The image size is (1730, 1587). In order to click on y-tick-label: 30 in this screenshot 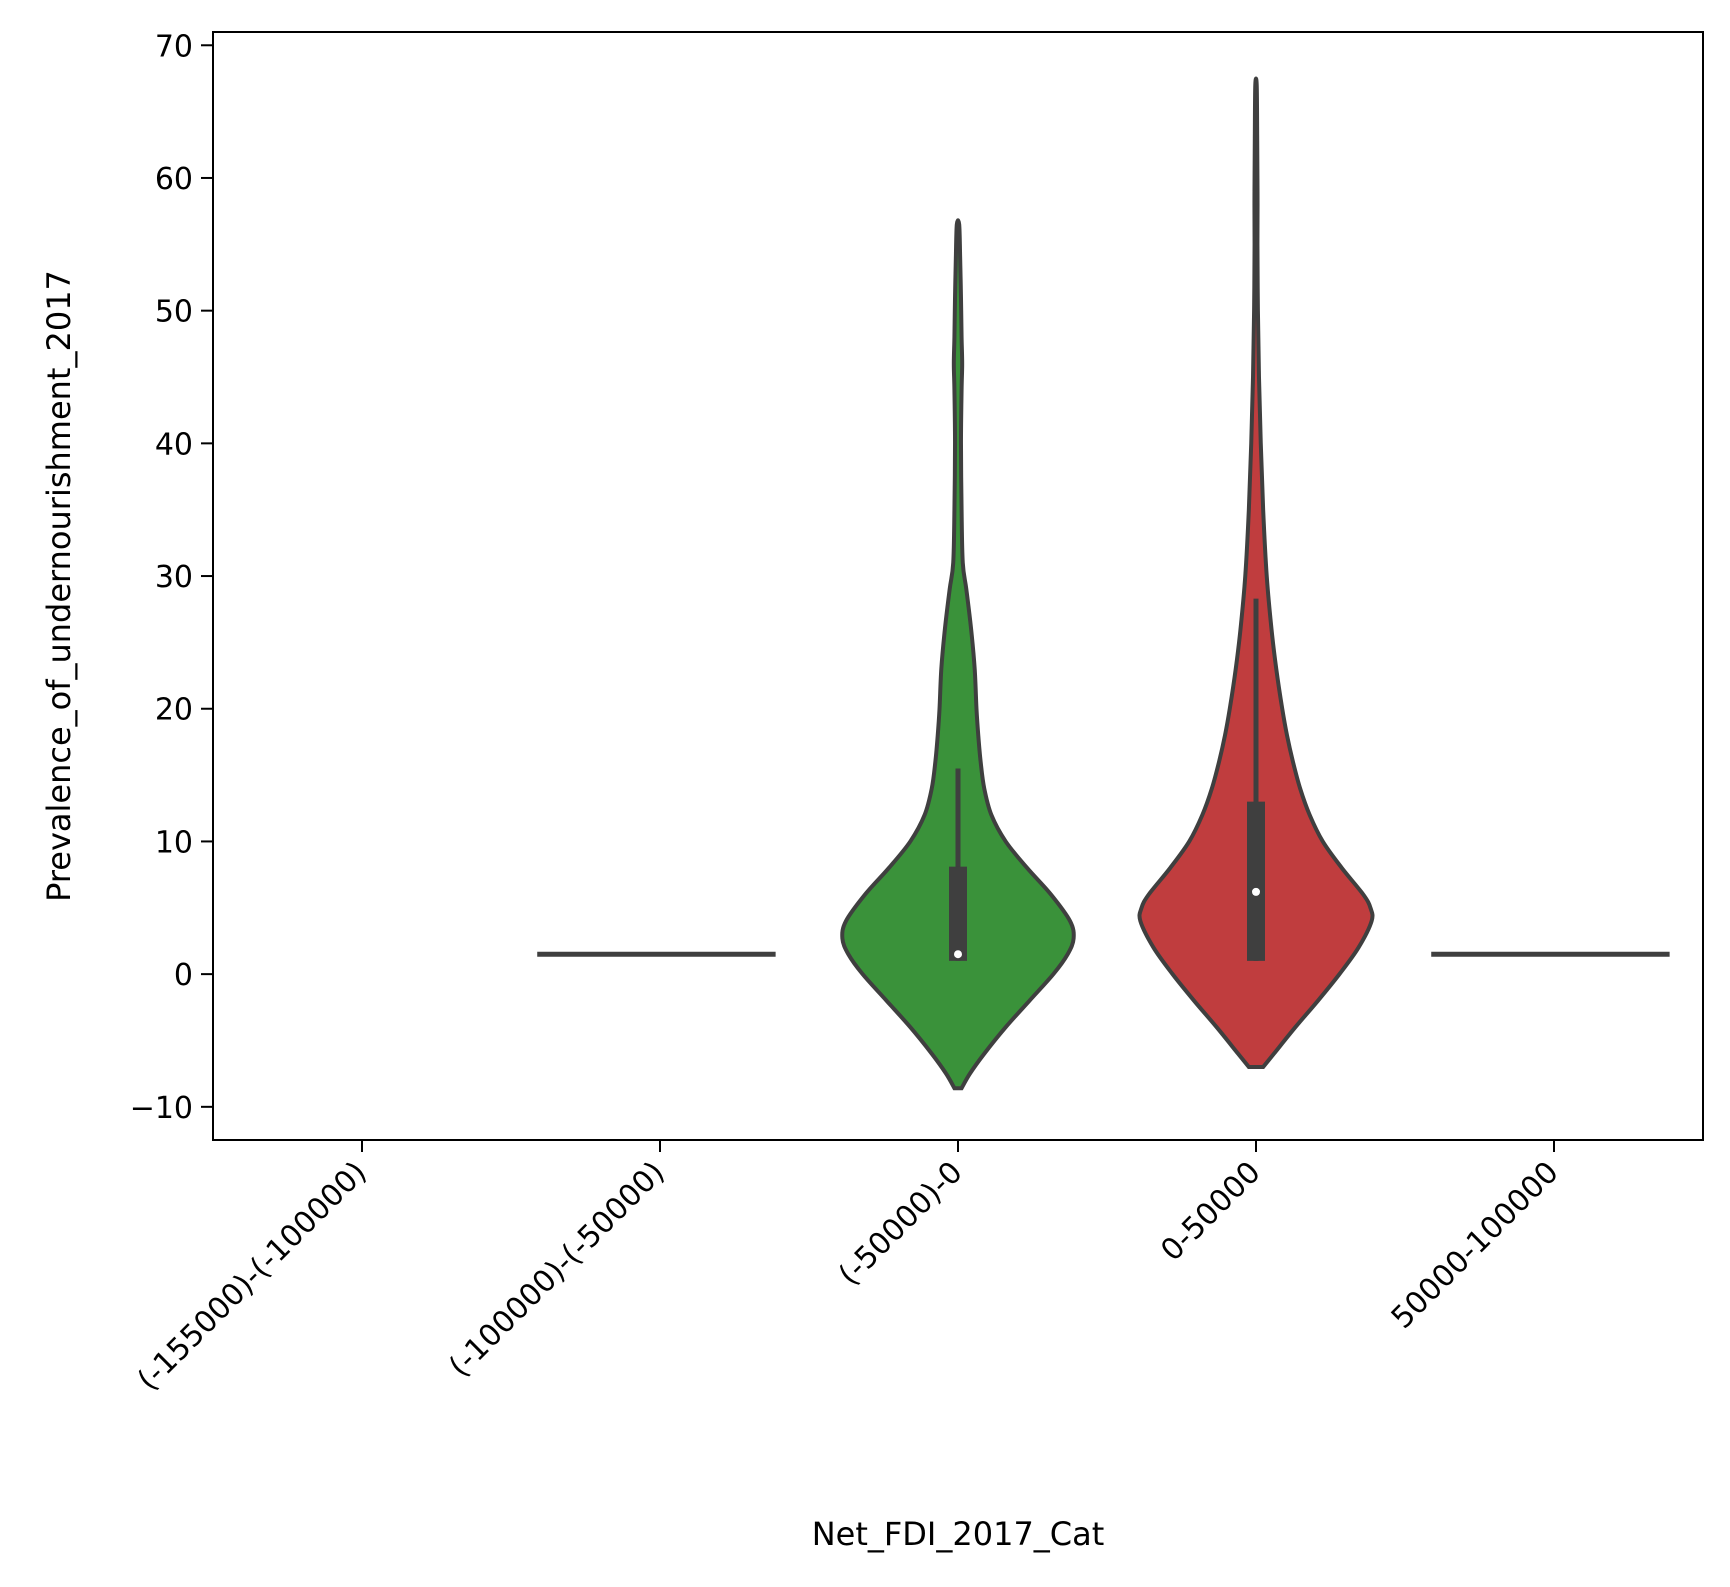, I will do `click(174, 577)`.